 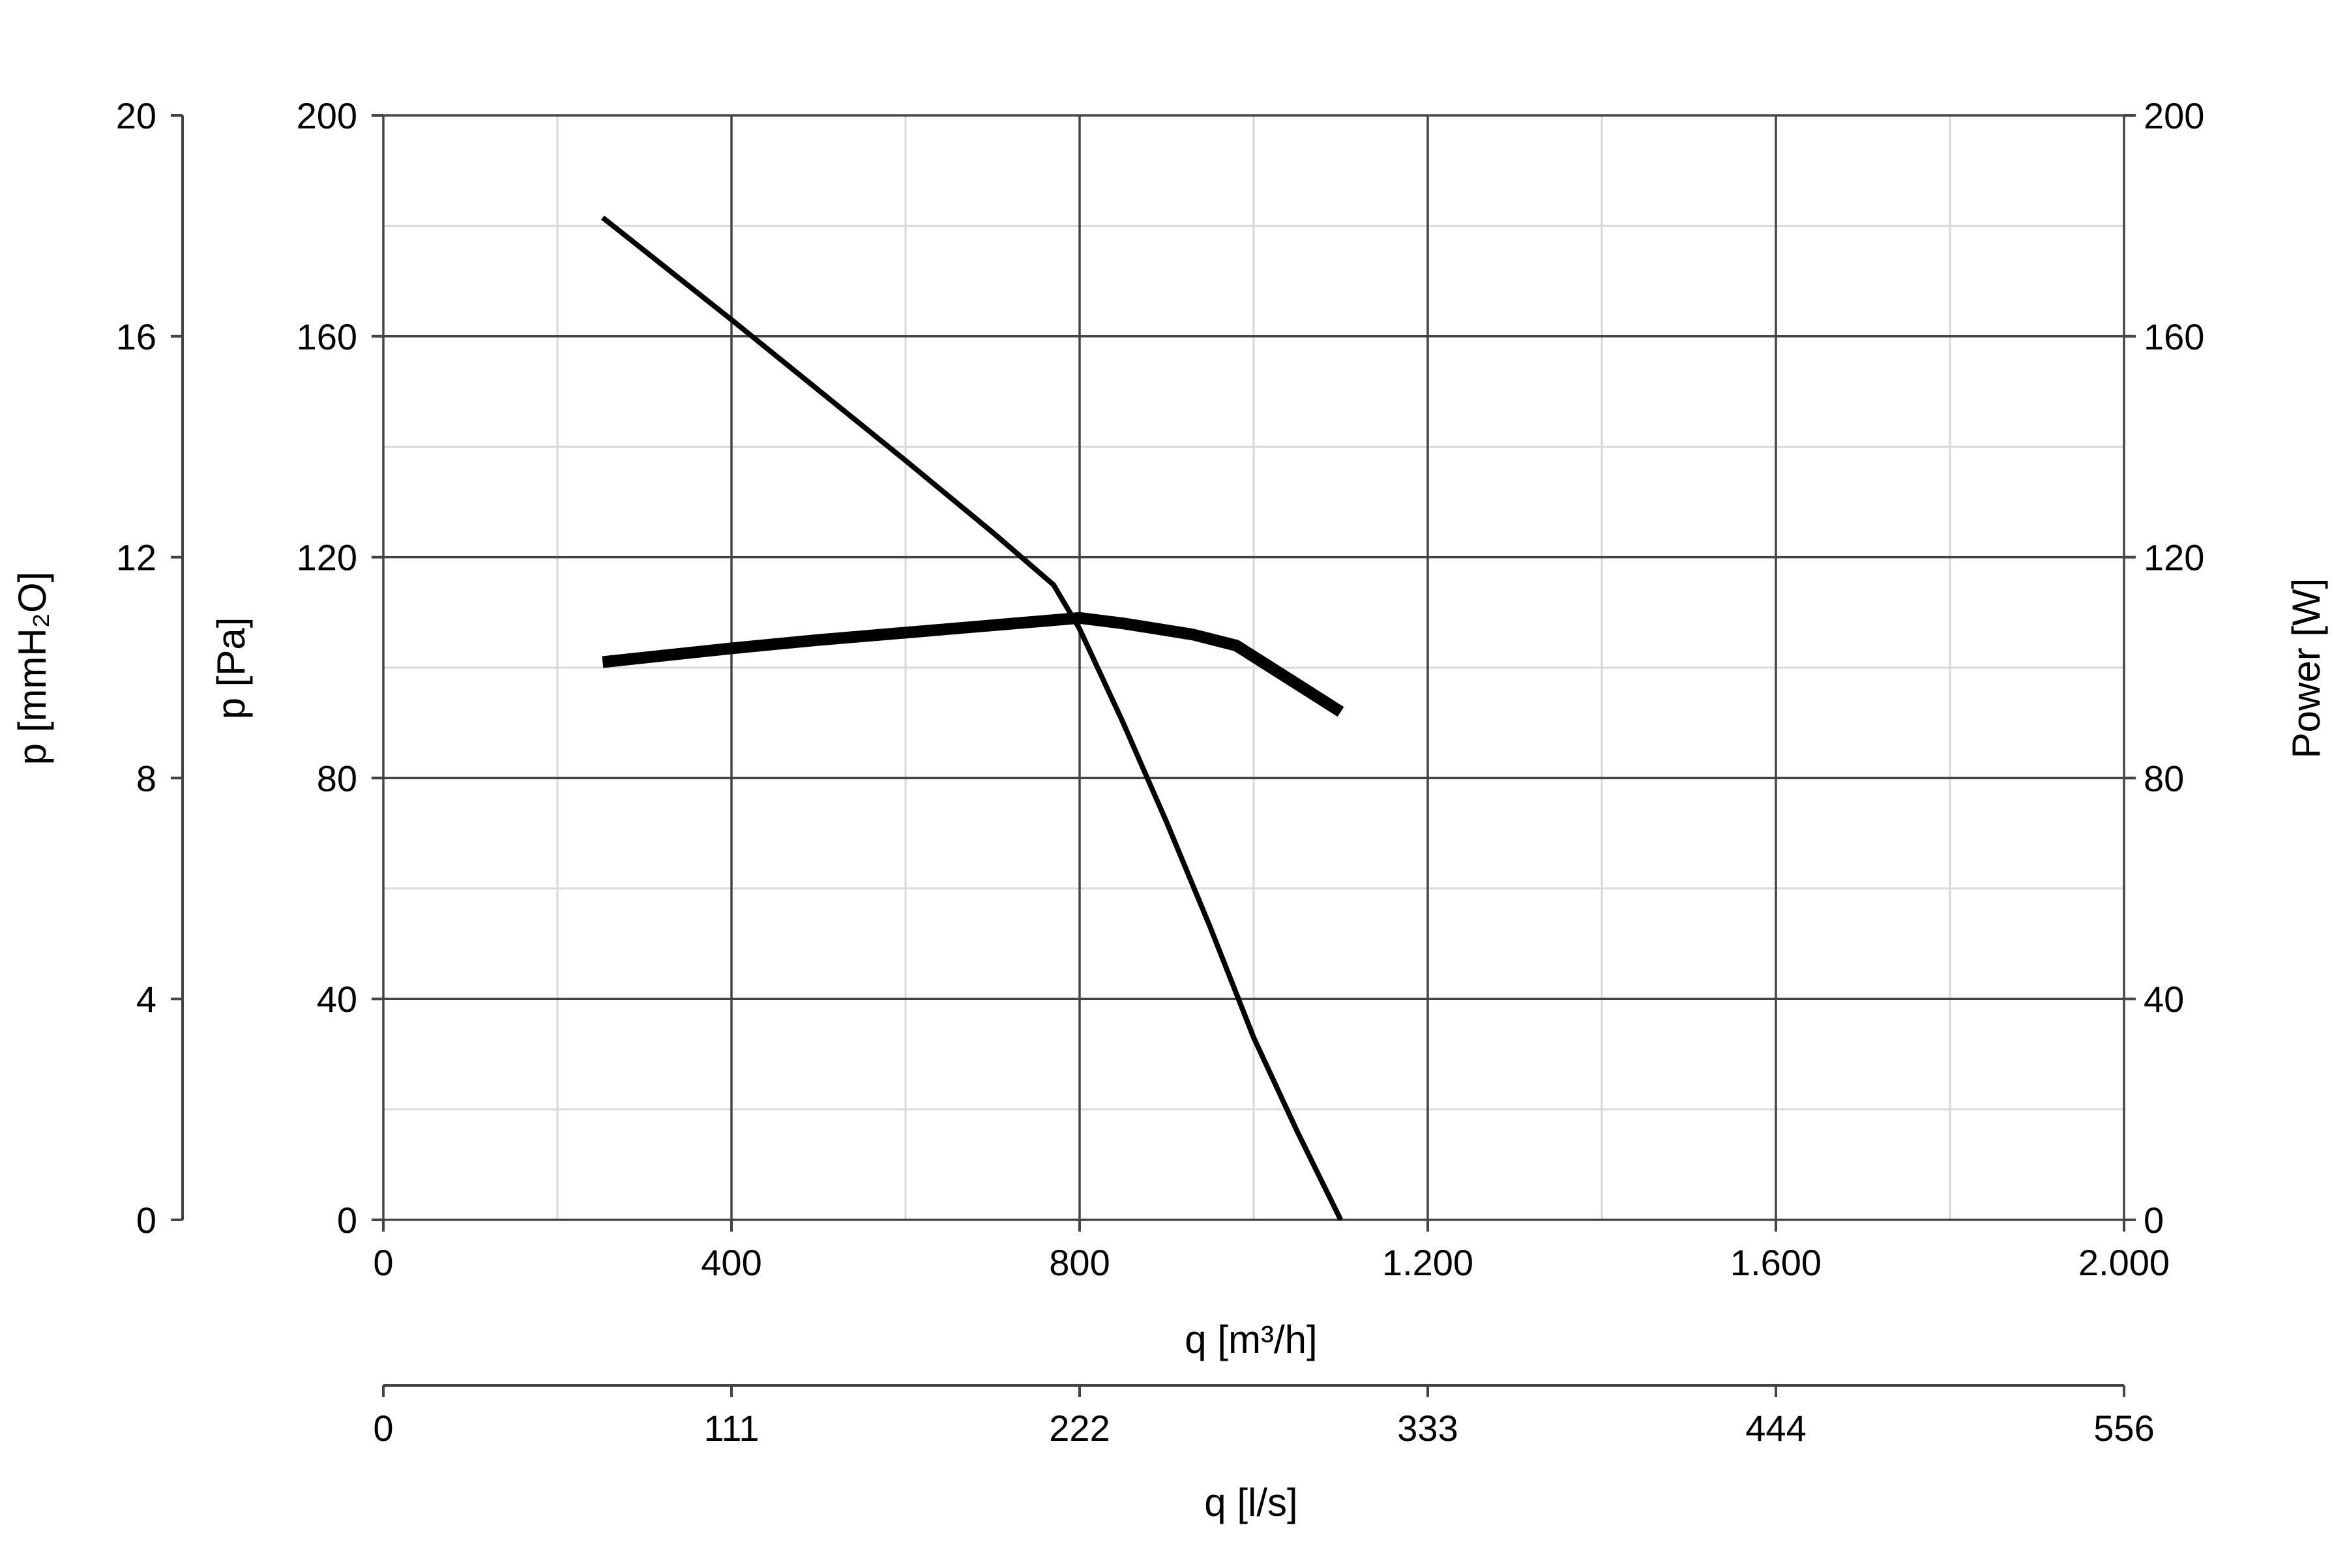 I want to click on x-axis-title: q [m³/h], so click(x=1251, y=1340).